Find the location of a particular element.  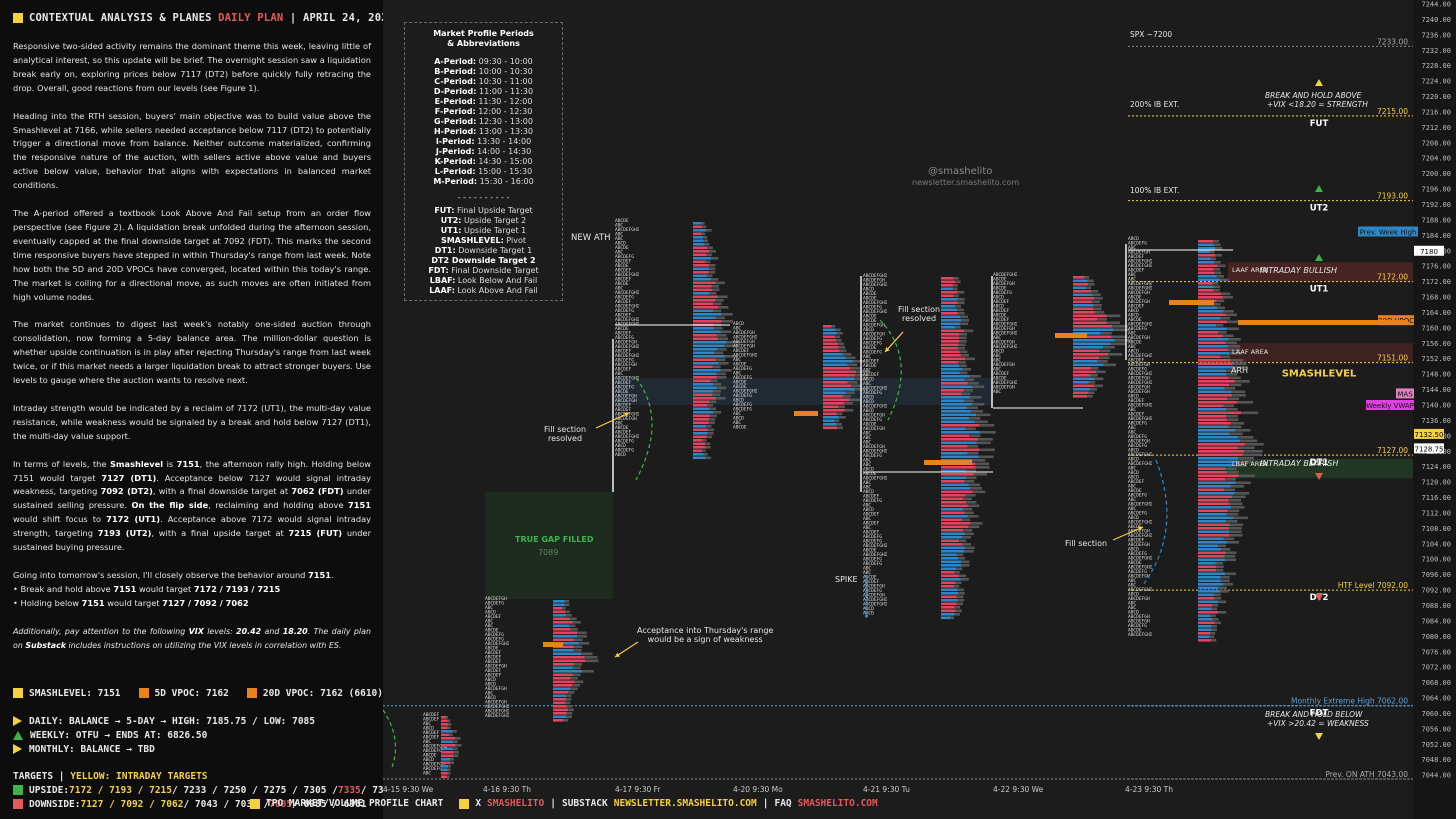

day4-tpo: ABCDEFGH is located at coordinates (874, 281).